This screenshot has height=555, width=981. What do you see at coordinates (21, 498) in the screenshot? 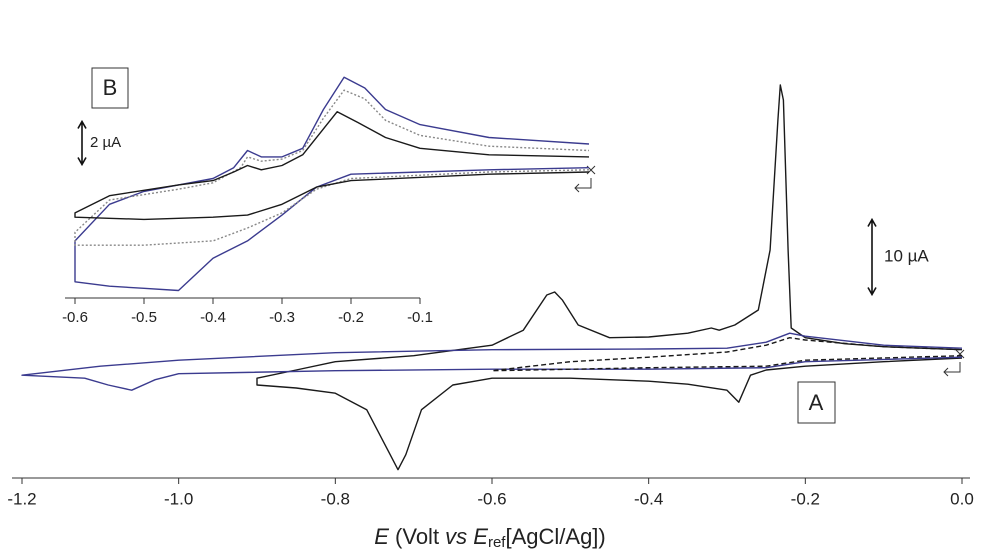
I see `x-tick-label: -1.2` at bounding box center [21, 498].